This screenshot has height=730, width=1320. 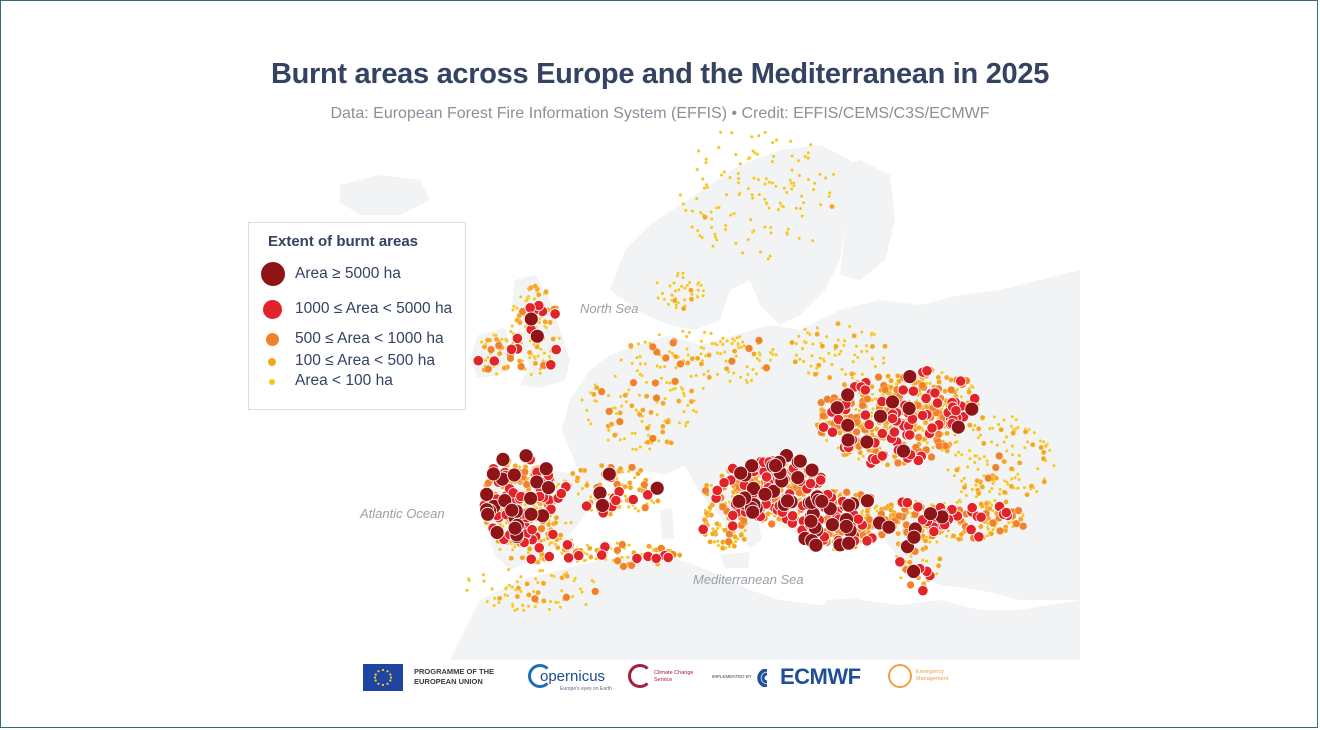 What do you see at coordinates (900, 676) in the screenshot?
I see `emergency-management-logo-icon` at bounding box center [900, 676].